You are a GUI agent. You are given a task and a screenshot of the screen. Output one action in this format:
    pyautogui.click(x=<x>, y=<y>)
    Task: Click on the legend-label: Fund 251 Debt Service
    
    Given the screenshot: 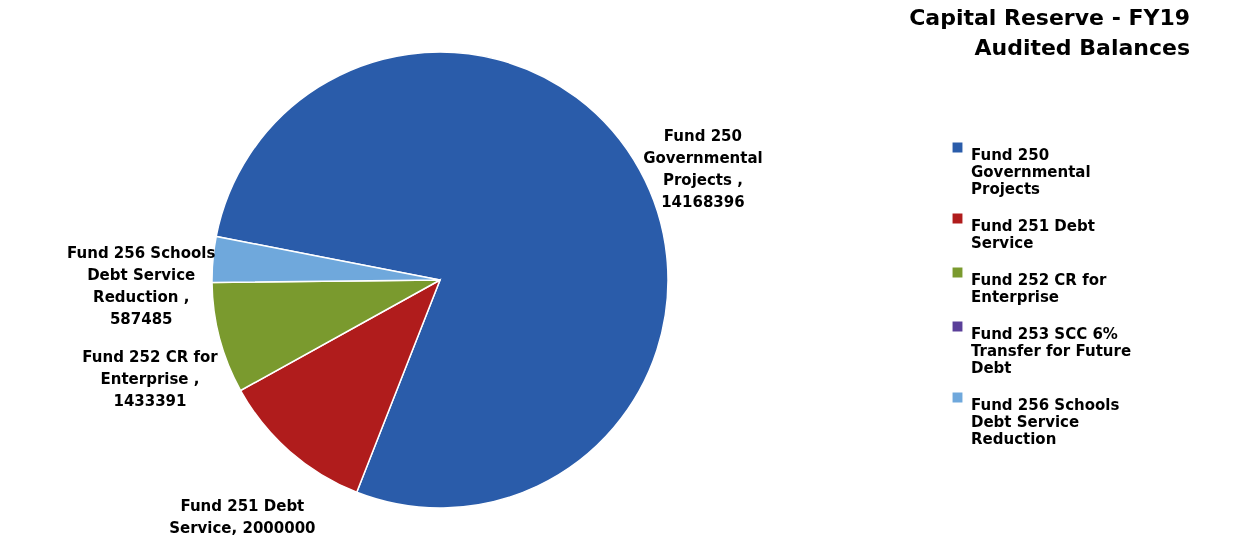 What is the action you would take?
    pyautogui.click(x=1033, y=234)
    